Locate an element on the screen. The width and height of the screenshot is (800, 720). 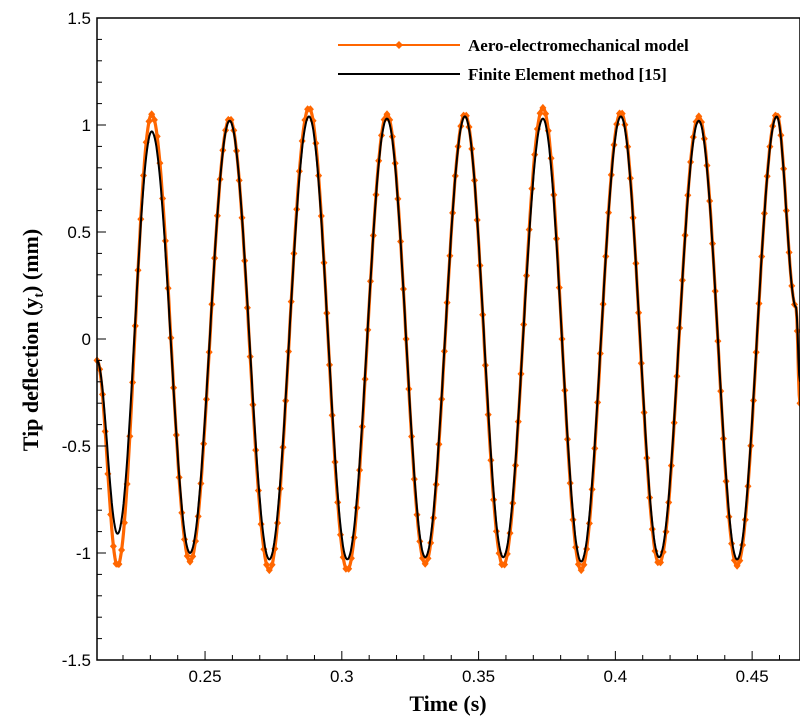
y-axis-label-tail: ) (mm) is located at coordinates (30, 261).